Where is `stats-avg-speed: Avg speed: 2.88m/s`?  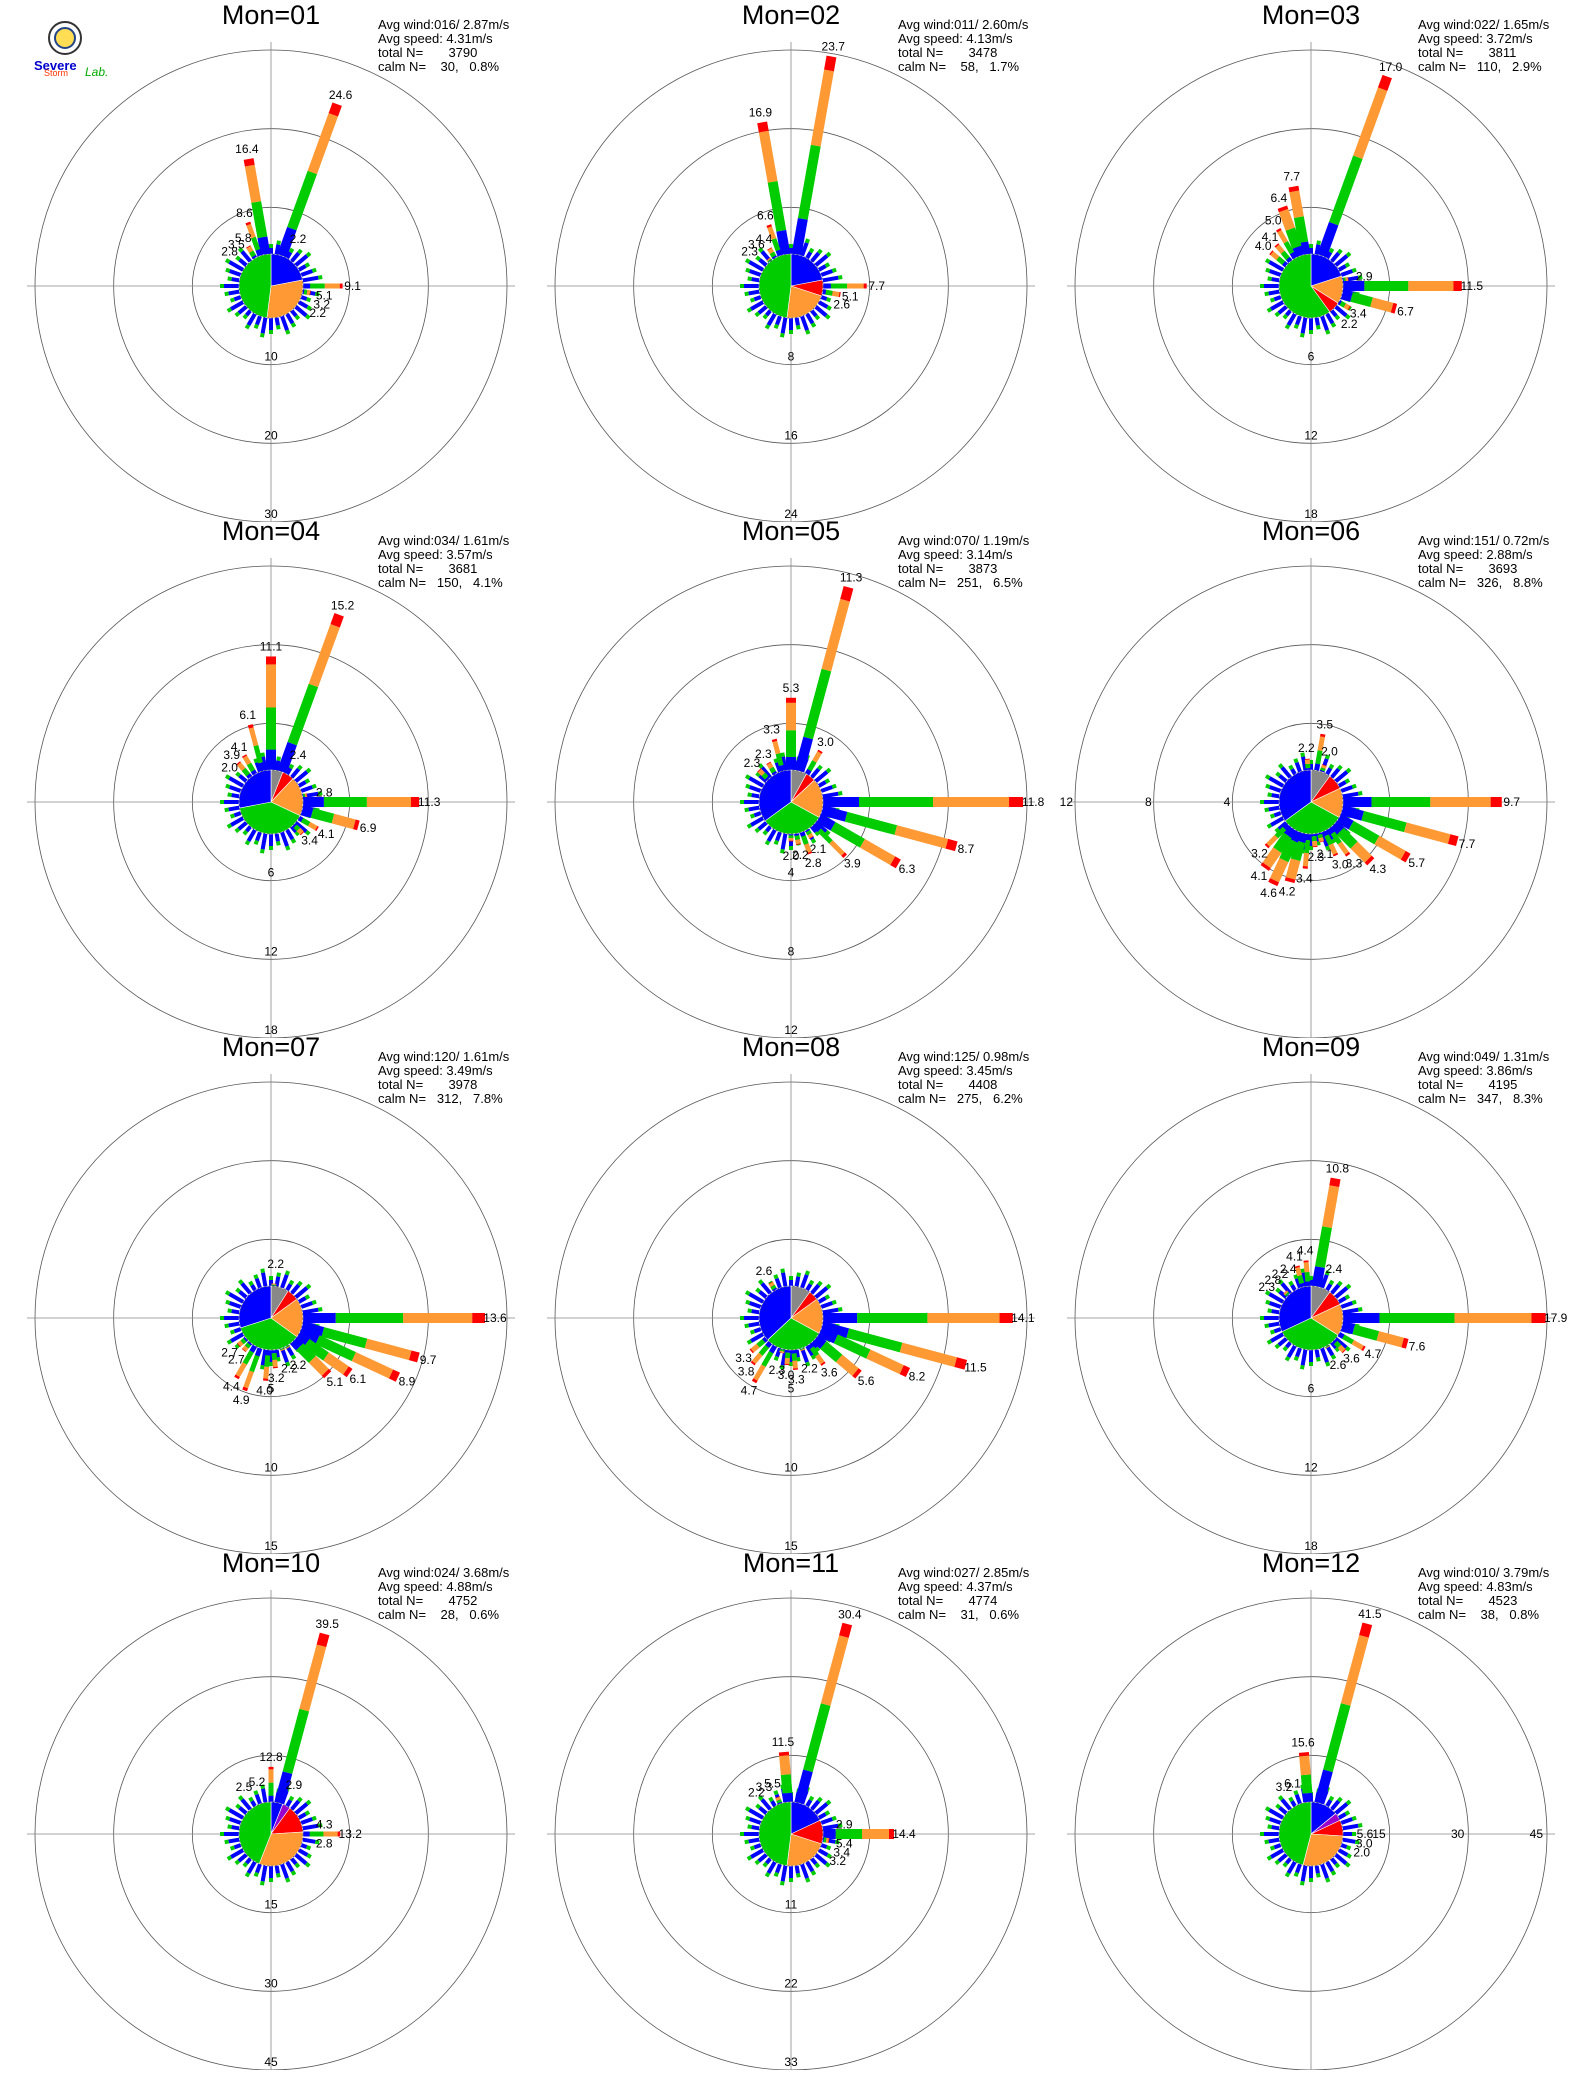 stats-avg-speed: Avg speed: 2.88m/s is located at coordinates (1475, 554).